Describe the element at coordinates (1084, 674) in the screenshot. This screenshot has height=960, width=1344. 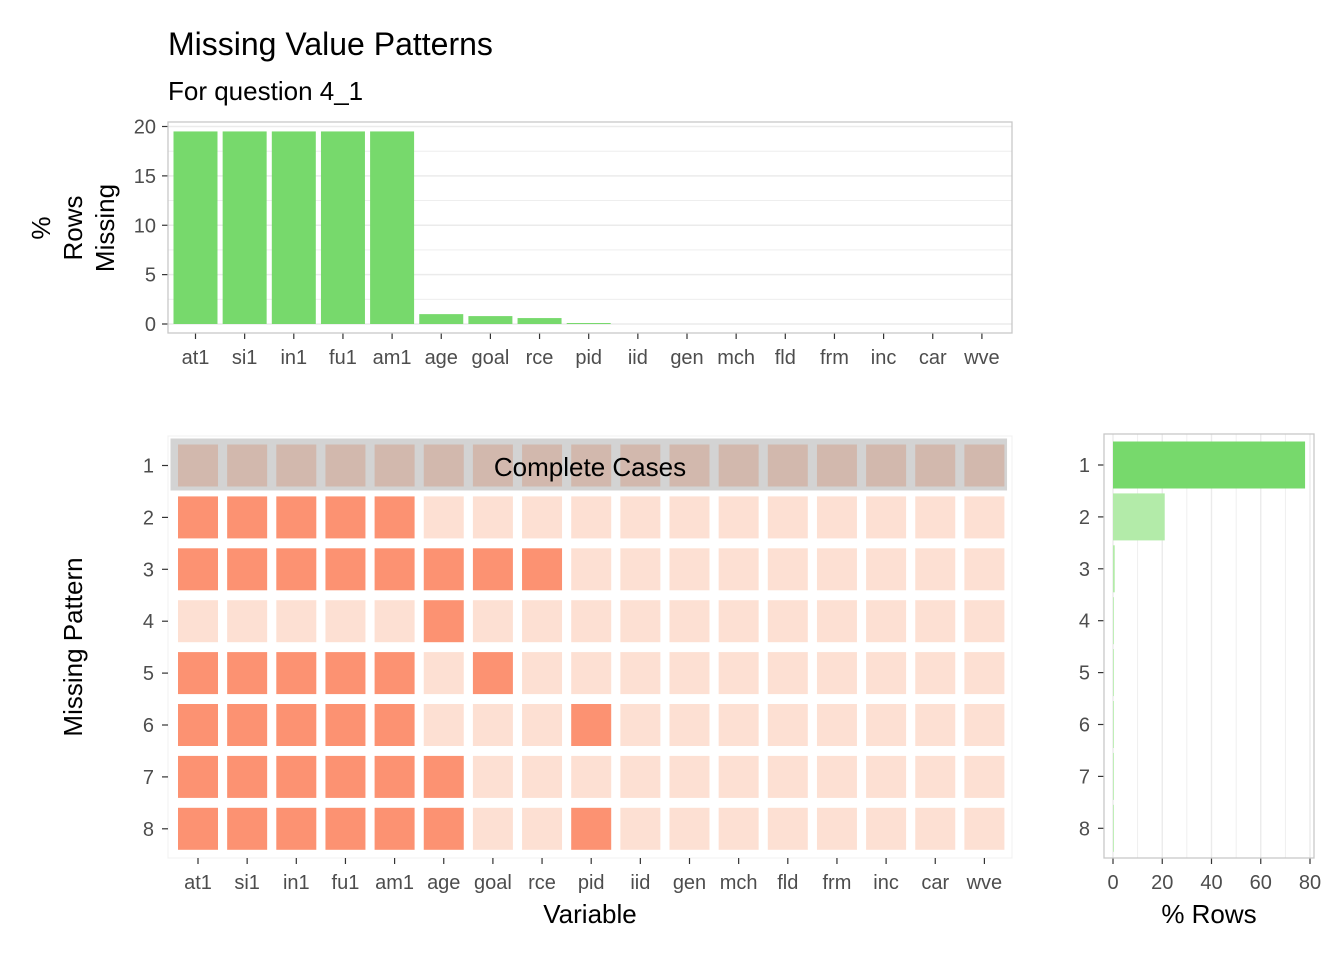
I see `rows-y-tick-label: 5` at that location.